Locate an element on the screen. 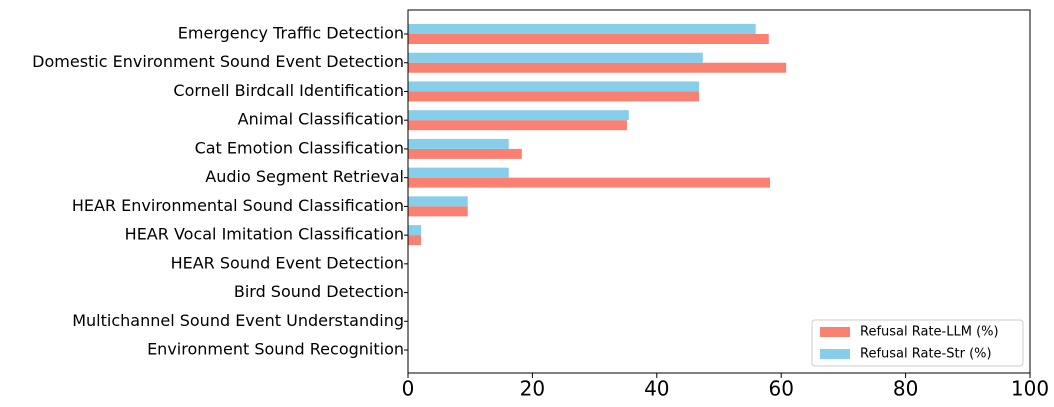 The width and height of the screenshot is (1054, 407). legend-box is located at coordinates (917, 343).